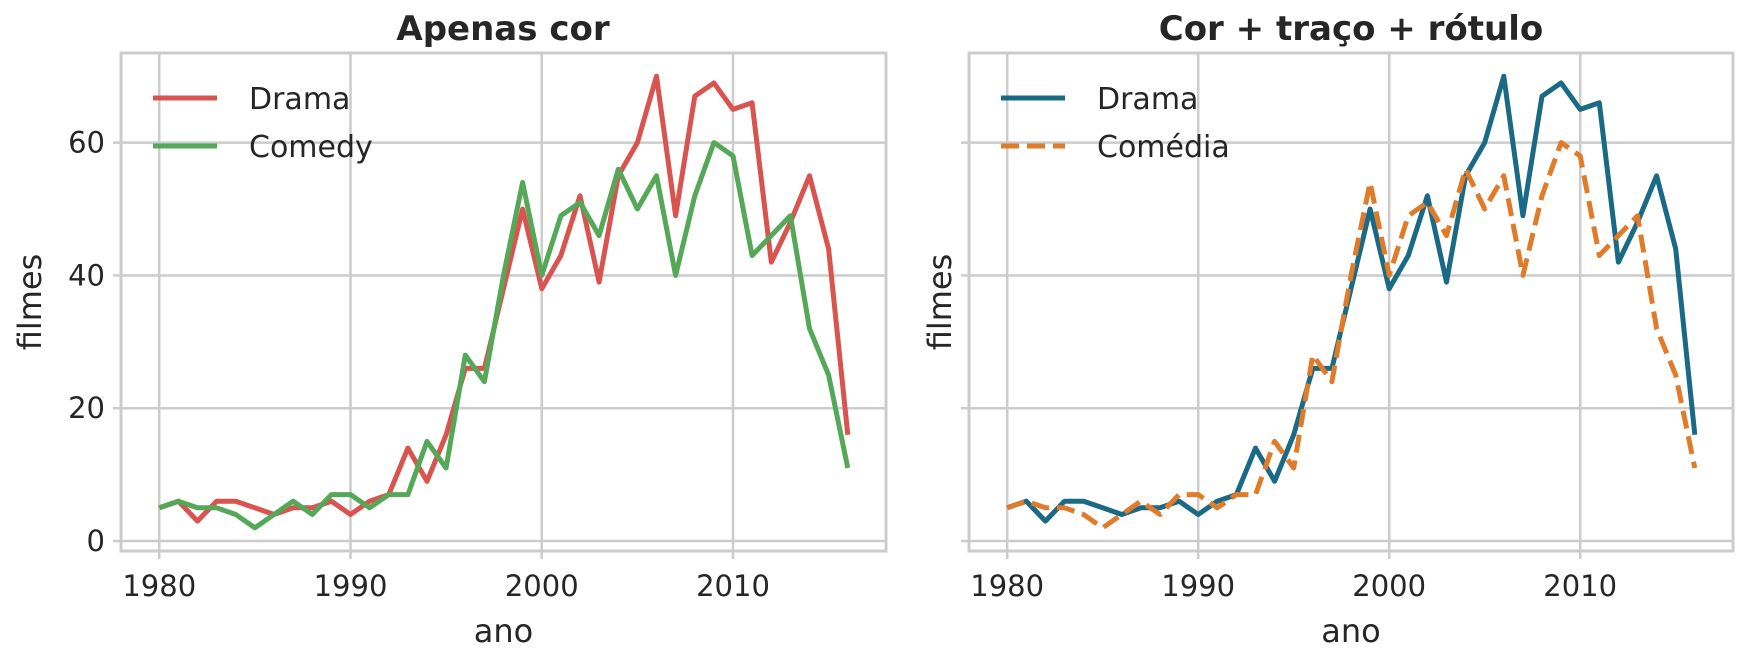 The image size is (1748, 666). What do you see at coordinates (311, 147) in the screenshot?
I see `legend-label: Comedy` at bounding box center [311, 147].